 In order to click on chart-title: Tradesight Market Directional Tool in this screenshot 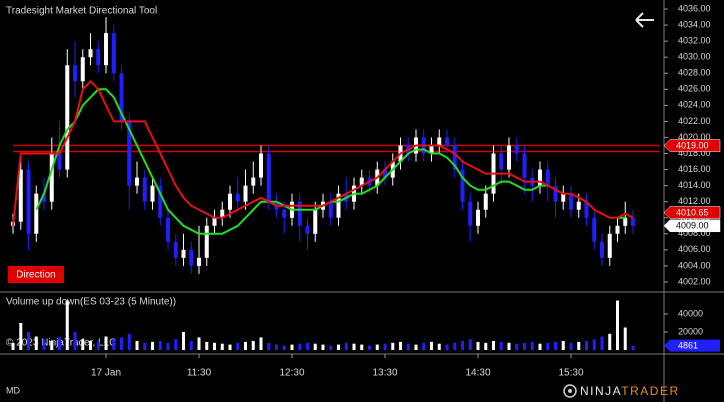, I will do `click(81, 11)`.